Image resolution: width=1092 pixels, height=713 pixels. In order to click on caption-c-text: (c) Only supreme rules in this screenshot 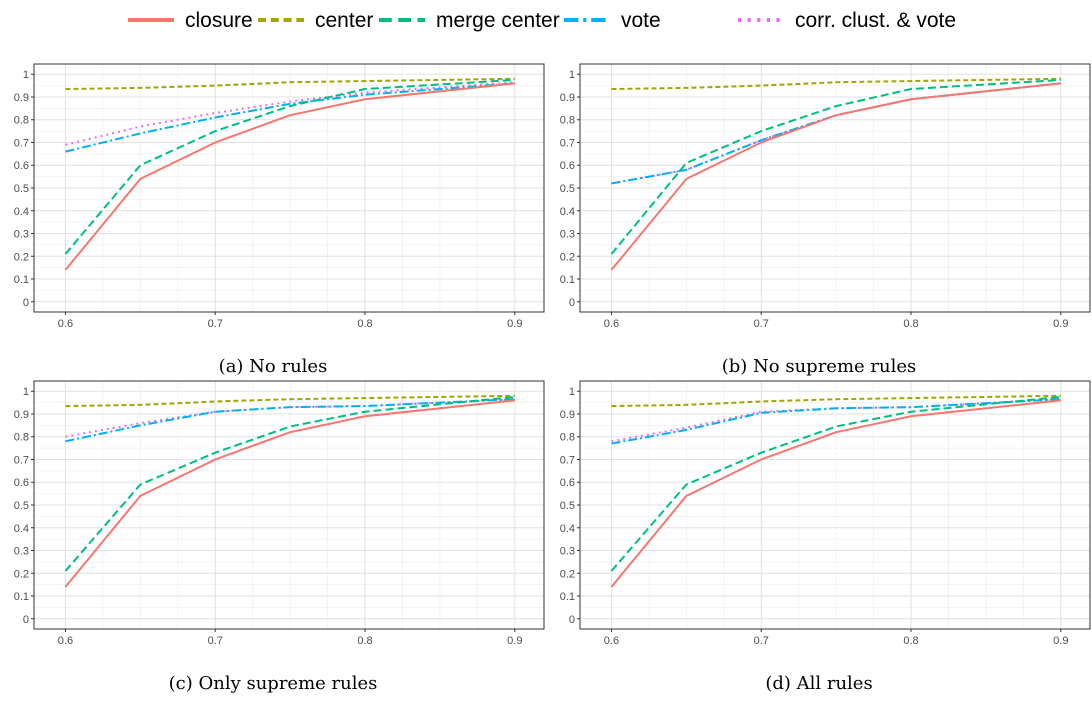, I will do `click(273, 683)`.